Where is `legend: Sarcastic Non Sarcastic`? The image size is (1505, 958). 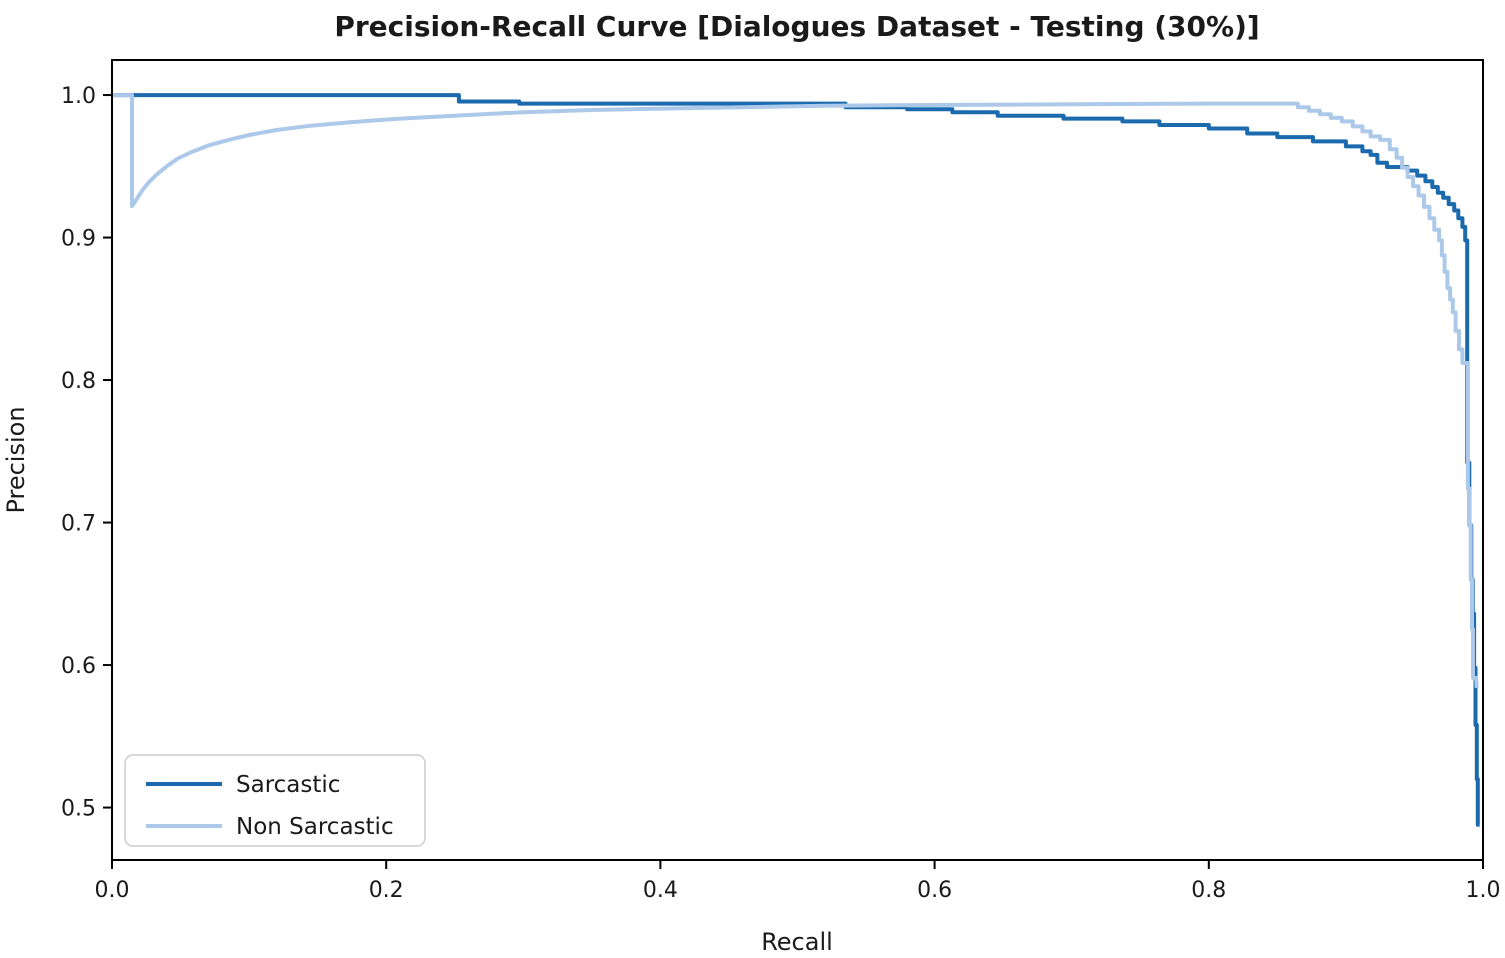 legend: Sarcastic Non Sarcastic is located at coordinates (275, 800).